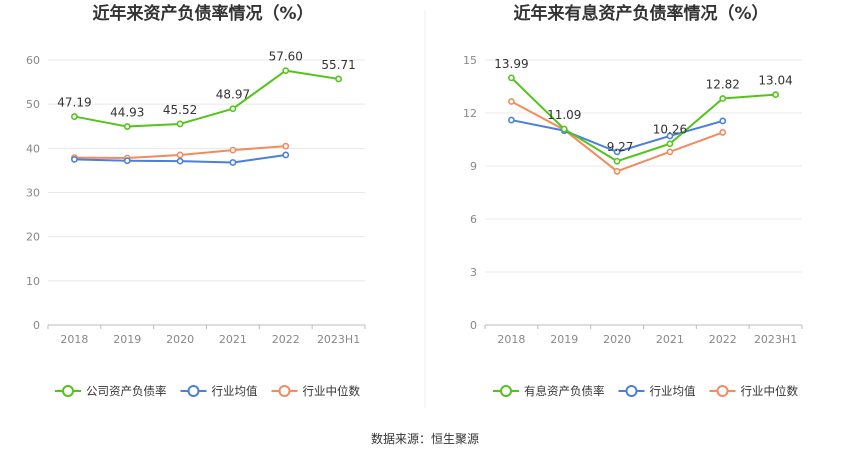  Describe the element at coordinates (233, 95) in the screenshot. I see `data-label: 48.97` at that location.